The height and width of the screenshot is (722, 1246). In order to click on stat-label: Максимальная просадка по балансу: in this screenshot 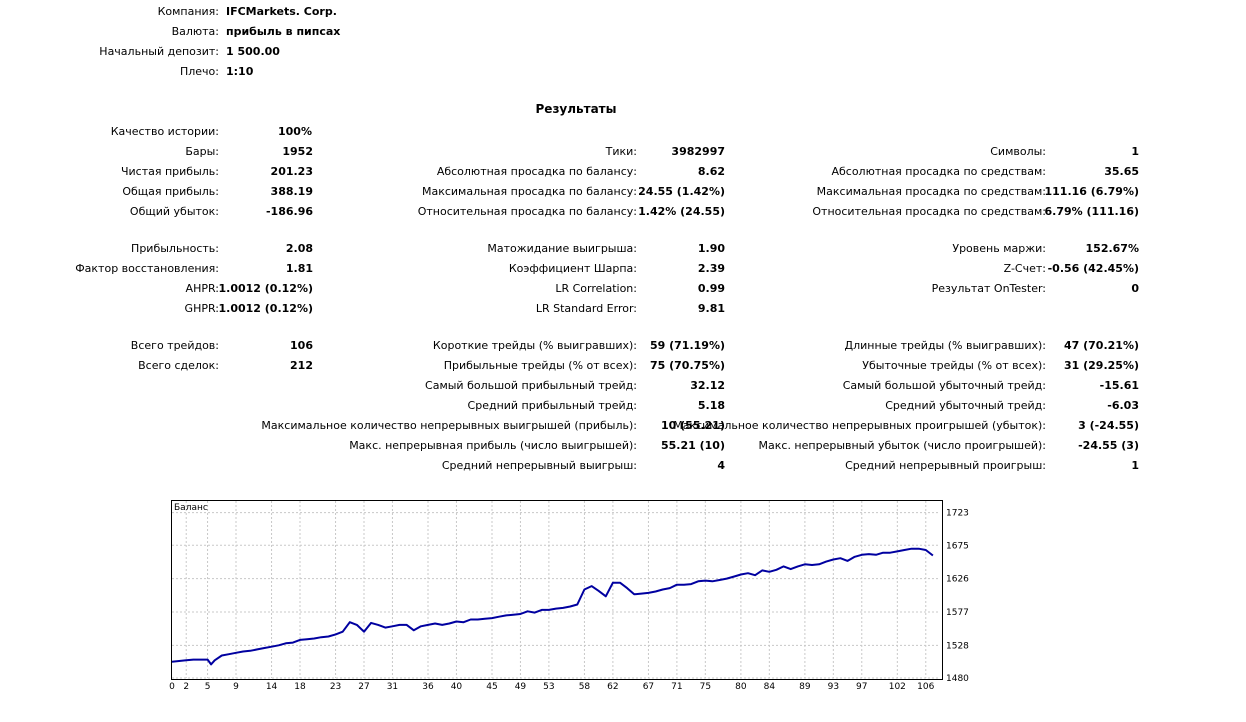, I will do `click(529, 191)`.